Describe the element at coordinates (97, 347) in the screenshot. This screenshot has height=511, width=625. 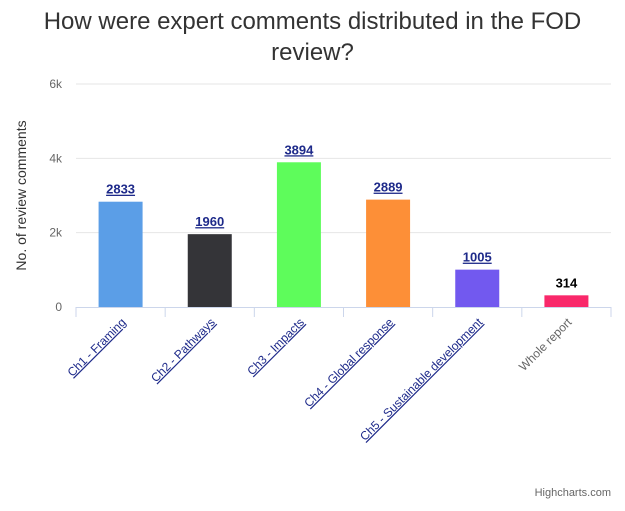
I see `x-category-label: Ch1 - Framing` at that location.